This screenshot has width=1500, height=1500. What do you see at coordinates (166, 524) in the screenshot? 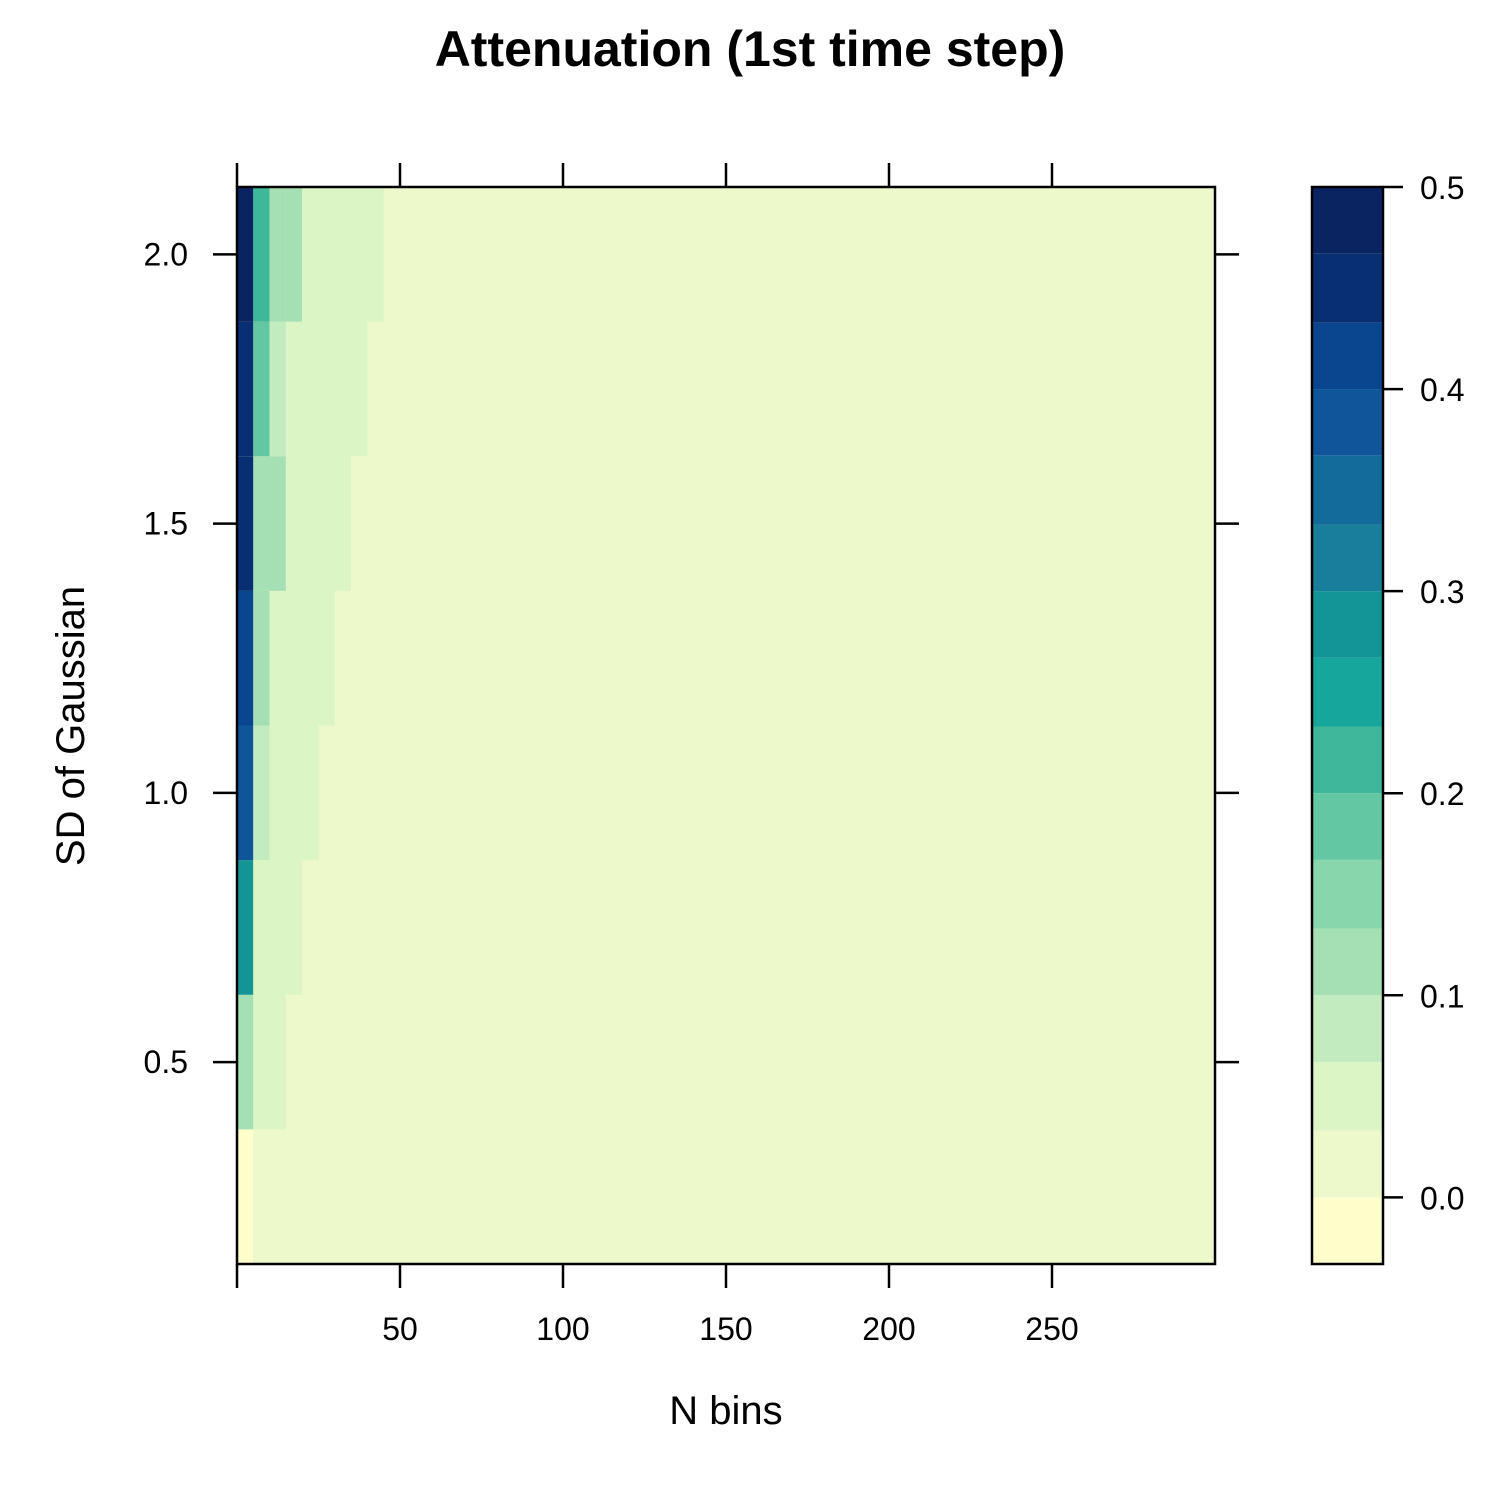
I see `y-tick-label: 1.5` at bounding box center [166, 524].